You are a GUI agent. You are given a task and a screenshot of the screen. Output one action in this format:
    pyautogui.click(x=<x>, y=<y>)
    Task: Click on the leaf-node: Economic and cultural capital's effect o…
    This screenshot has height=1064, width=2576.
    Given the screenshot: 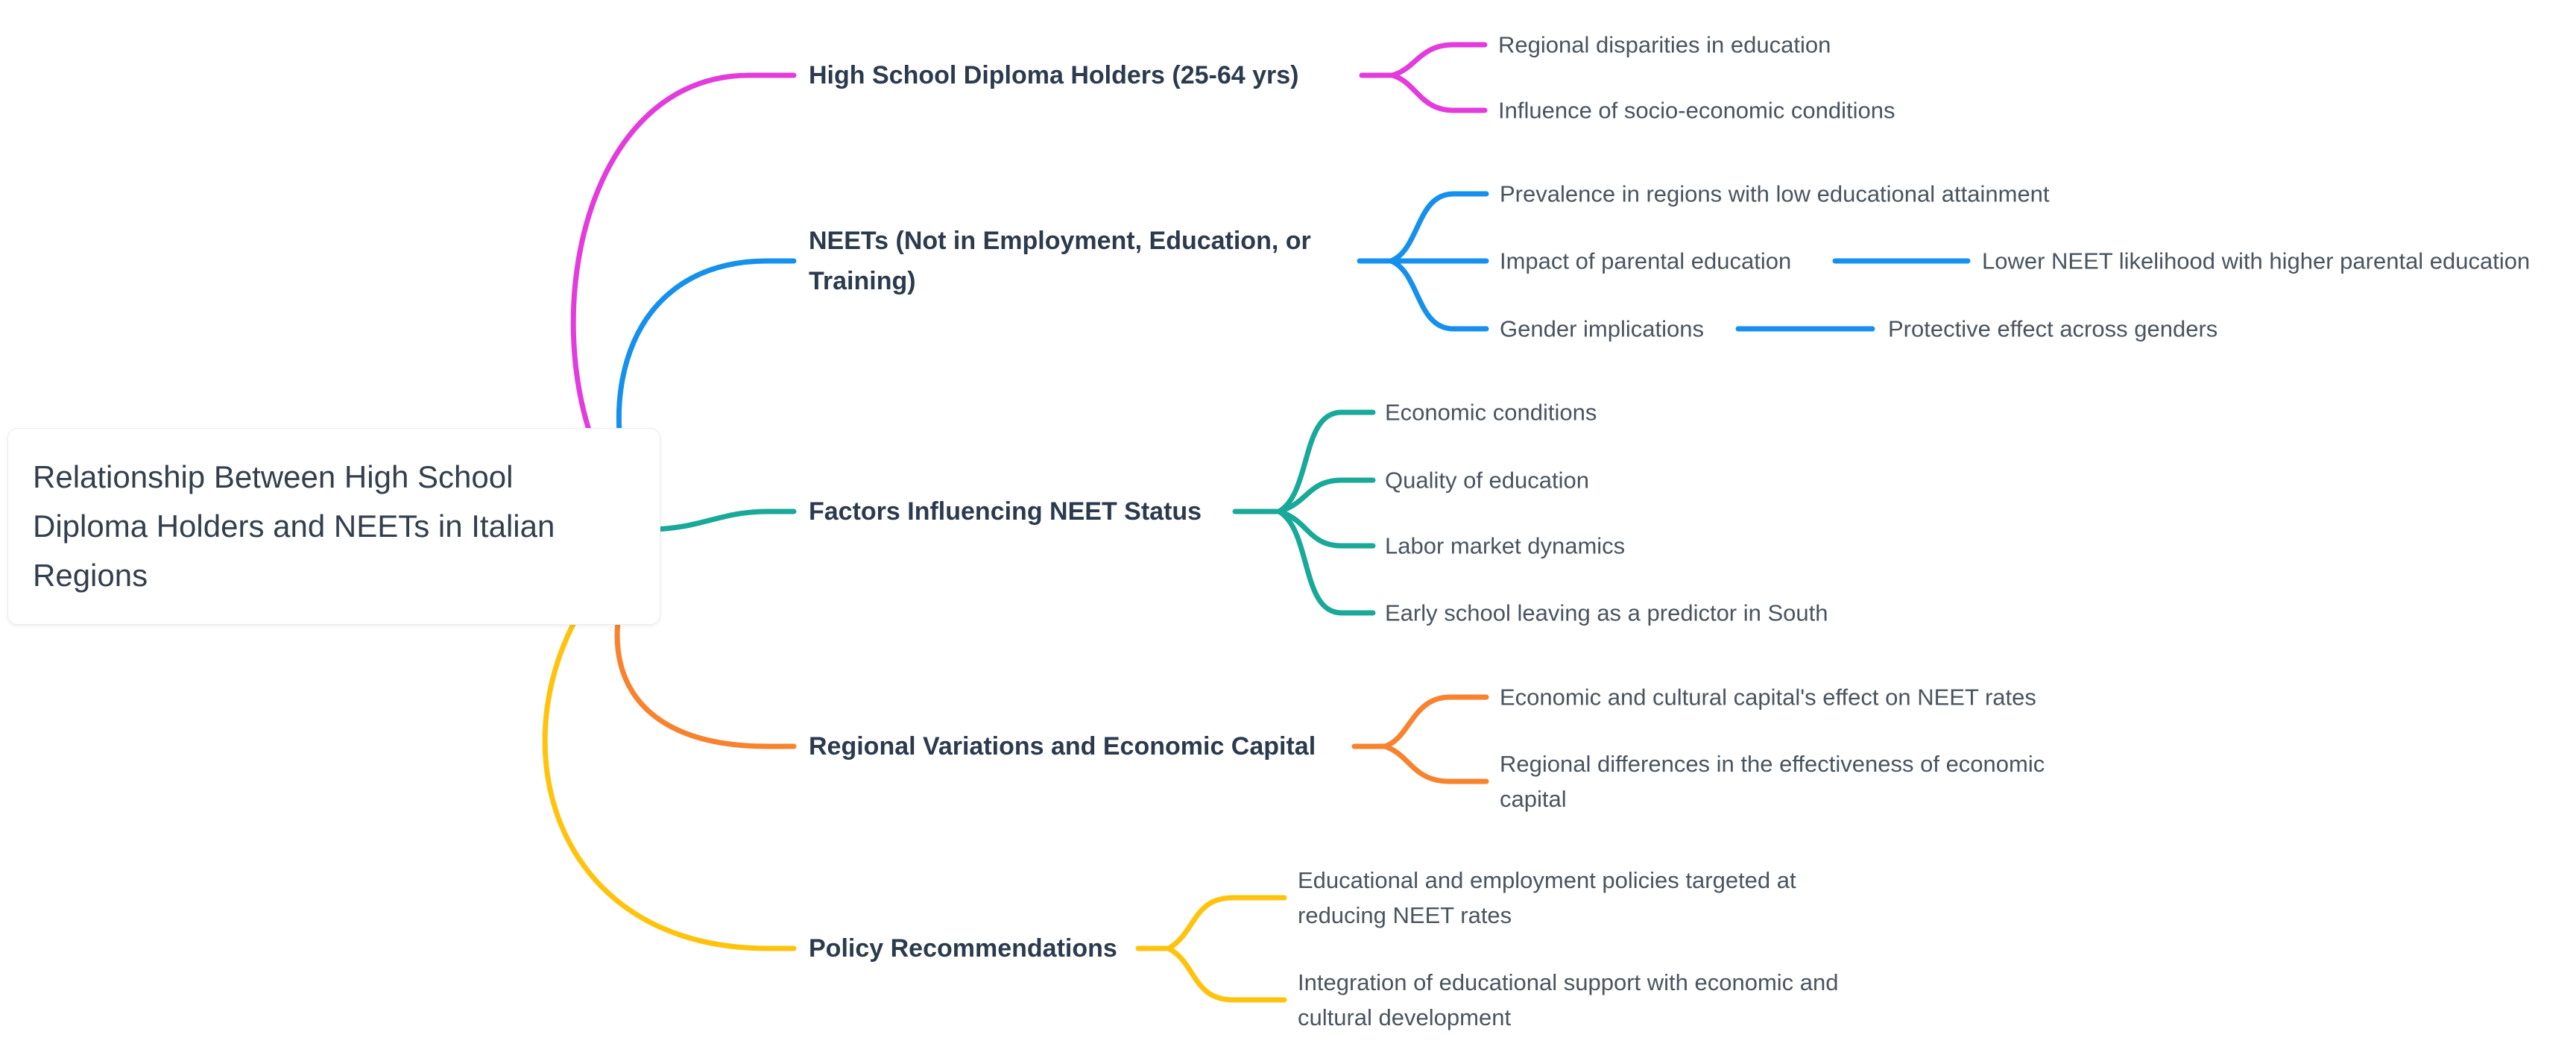 What is the action you would take?
    pyautogui.click(x=1768, y=698)
    